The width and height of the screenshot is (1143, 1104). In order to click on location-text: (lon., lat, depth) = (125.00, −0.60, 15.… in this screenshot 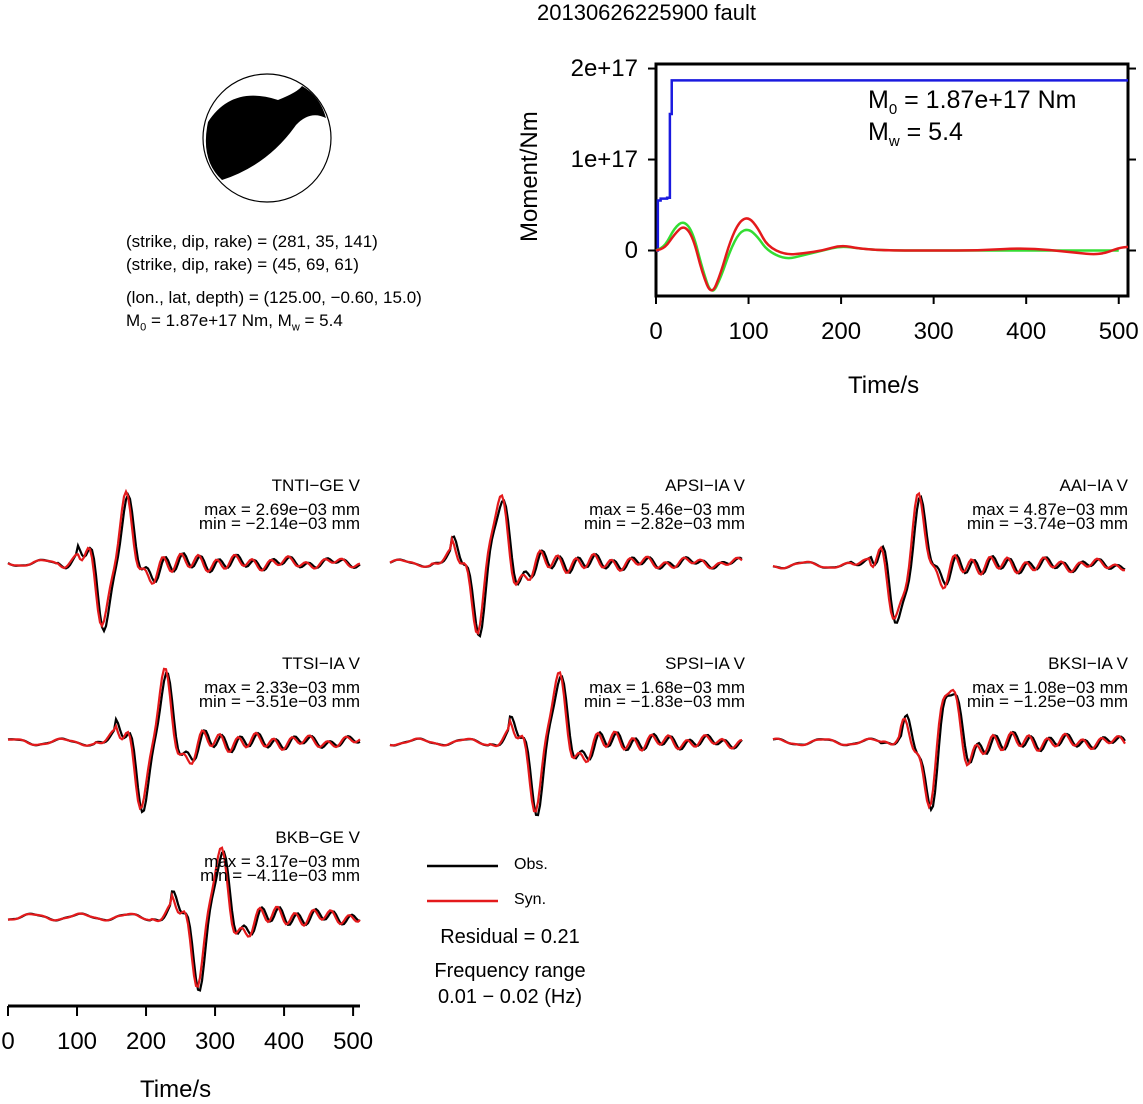, I will do `click(274, 297)`.